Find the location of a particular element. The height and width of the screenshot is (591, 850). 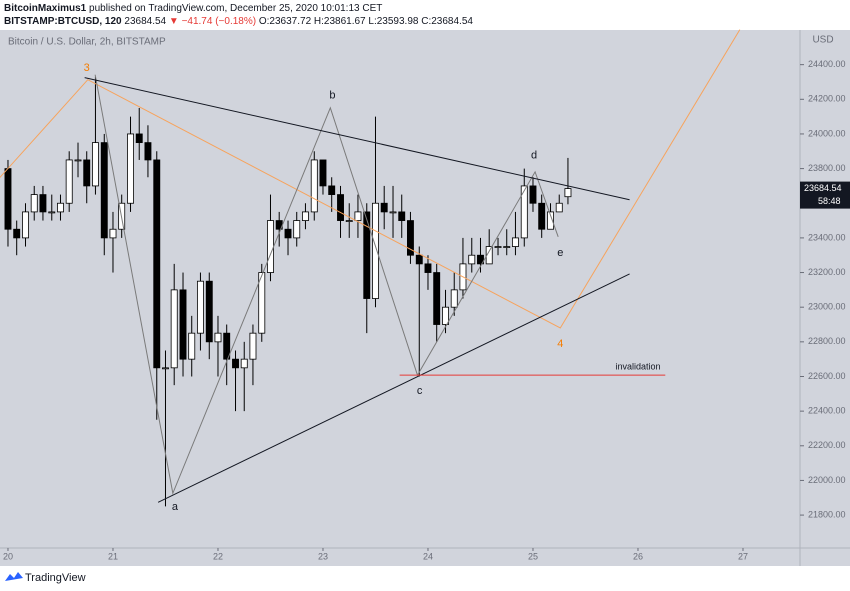

y-tick-label: 24000.00 is located at coordinates (827, 133).